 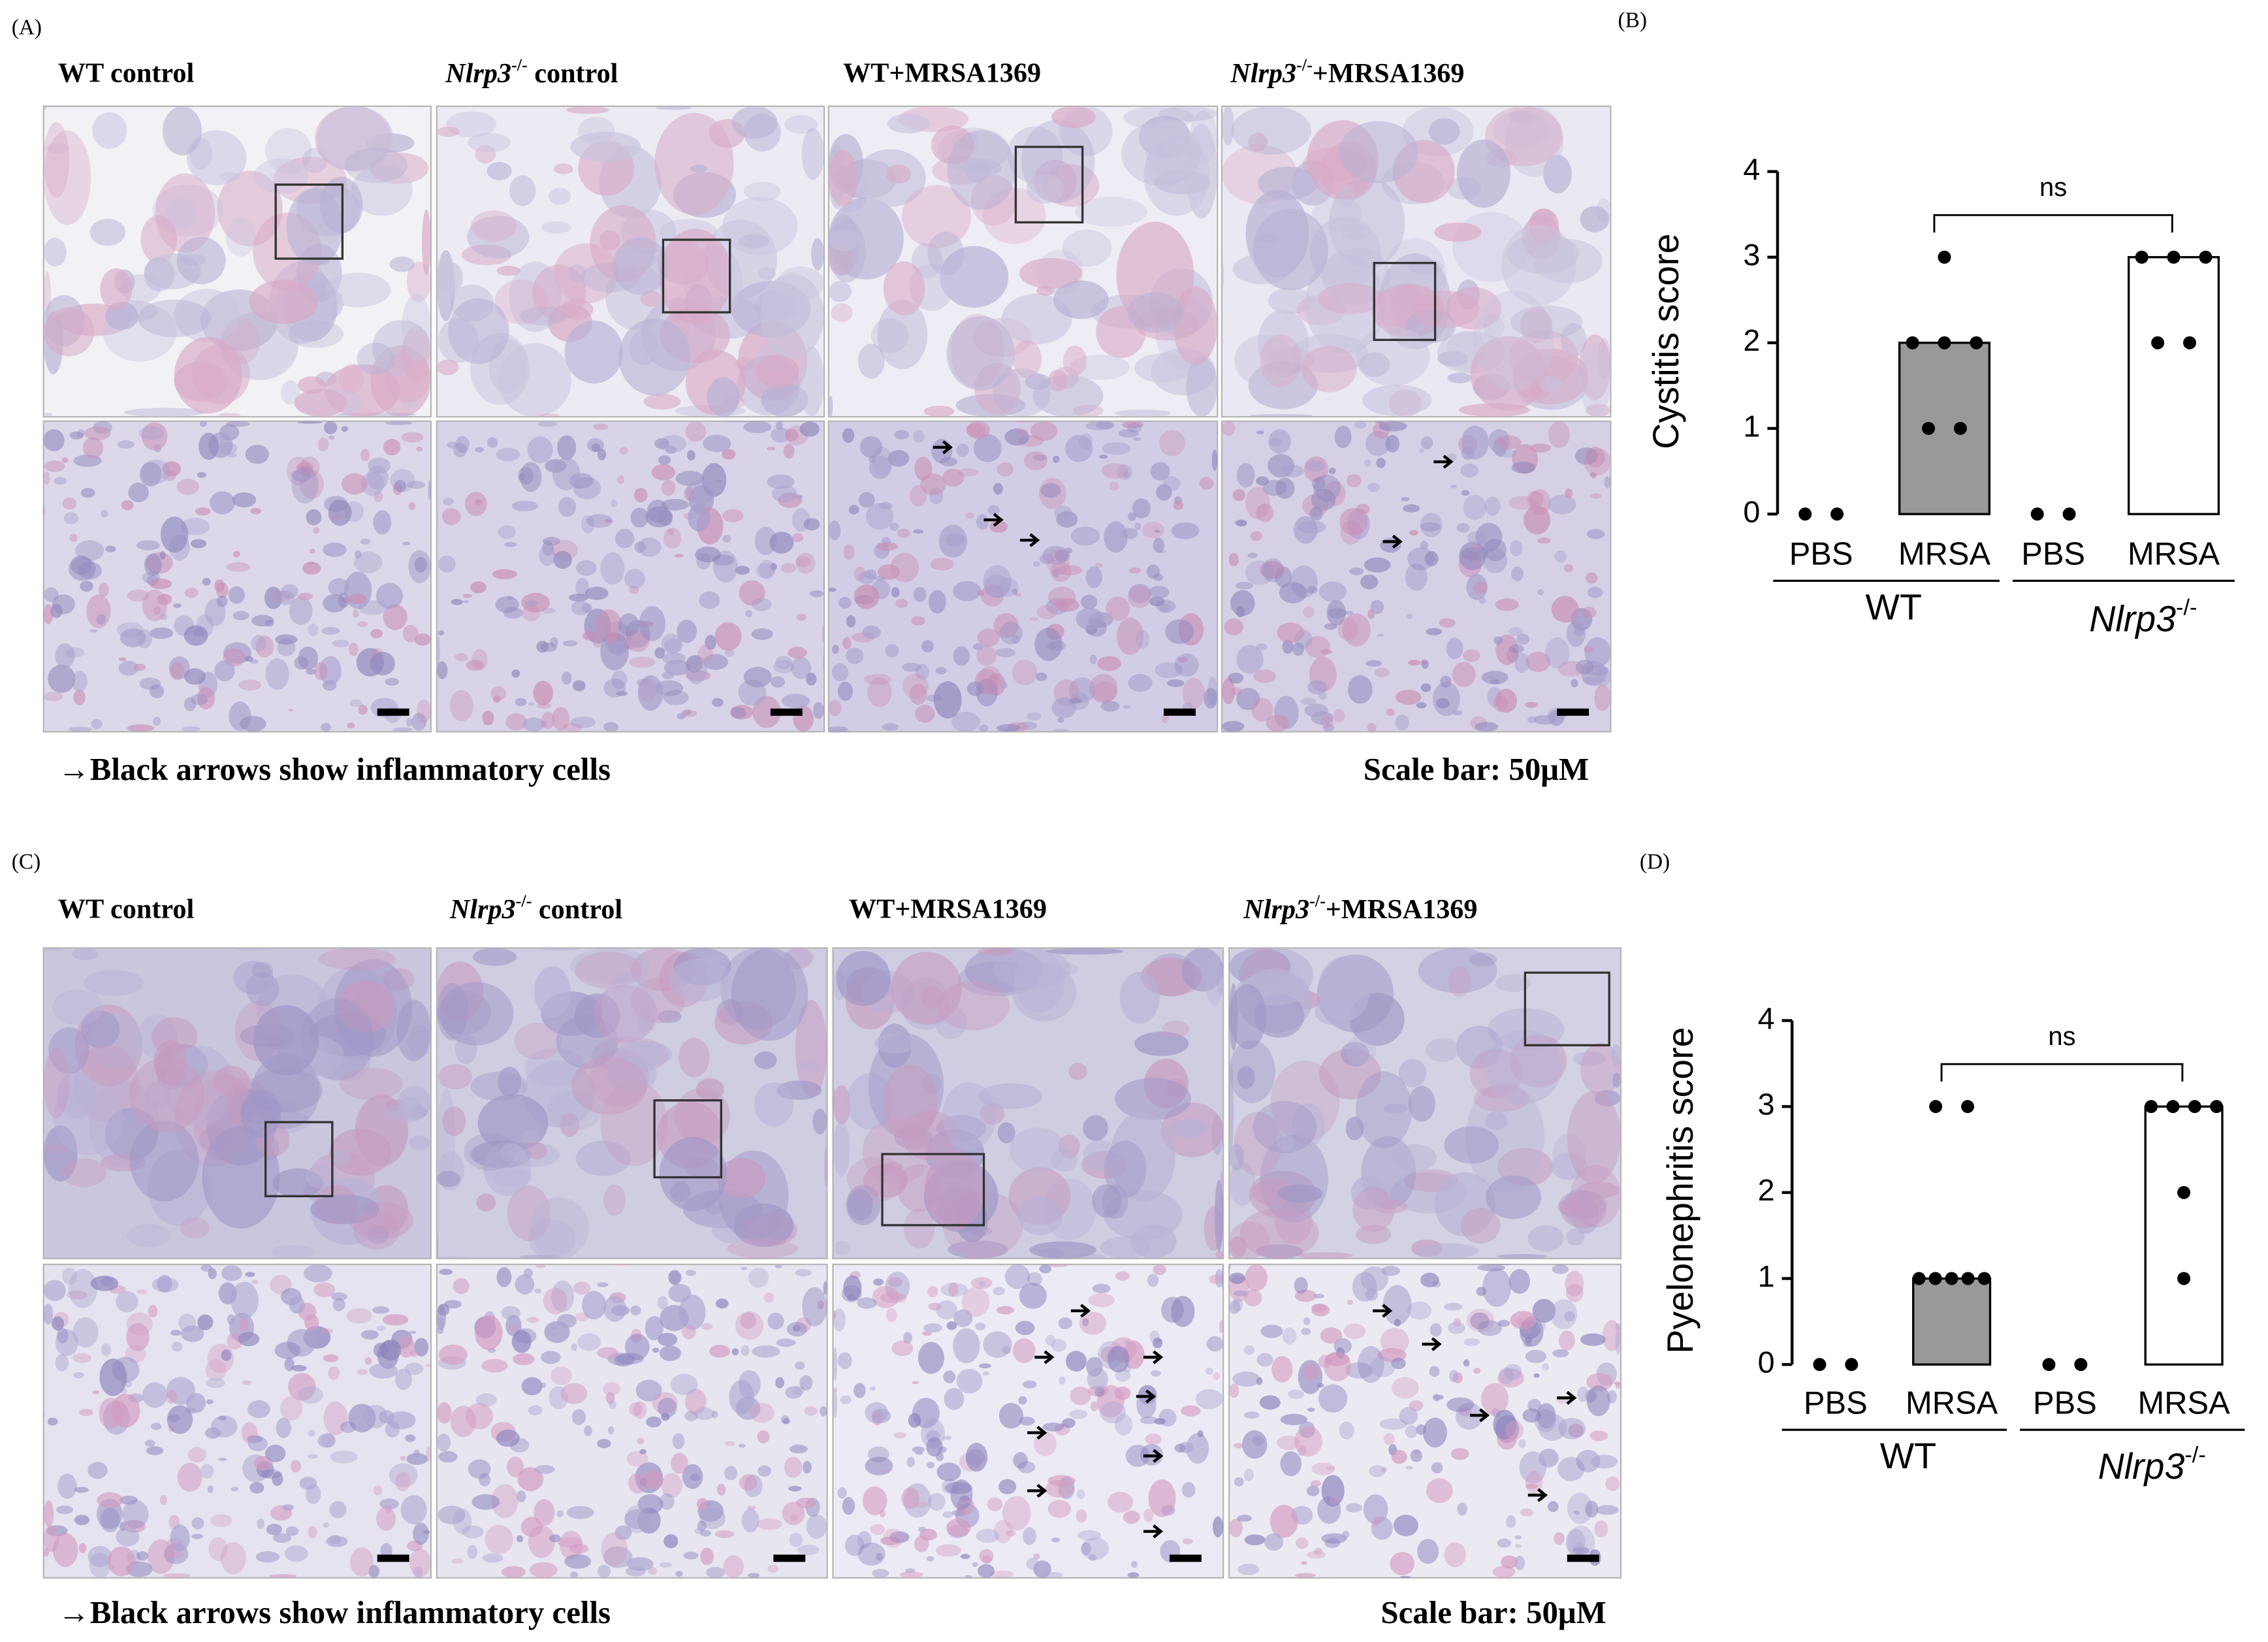 I want to click on y-axis-label: Cystitis score, so click(x=1666, y=342).